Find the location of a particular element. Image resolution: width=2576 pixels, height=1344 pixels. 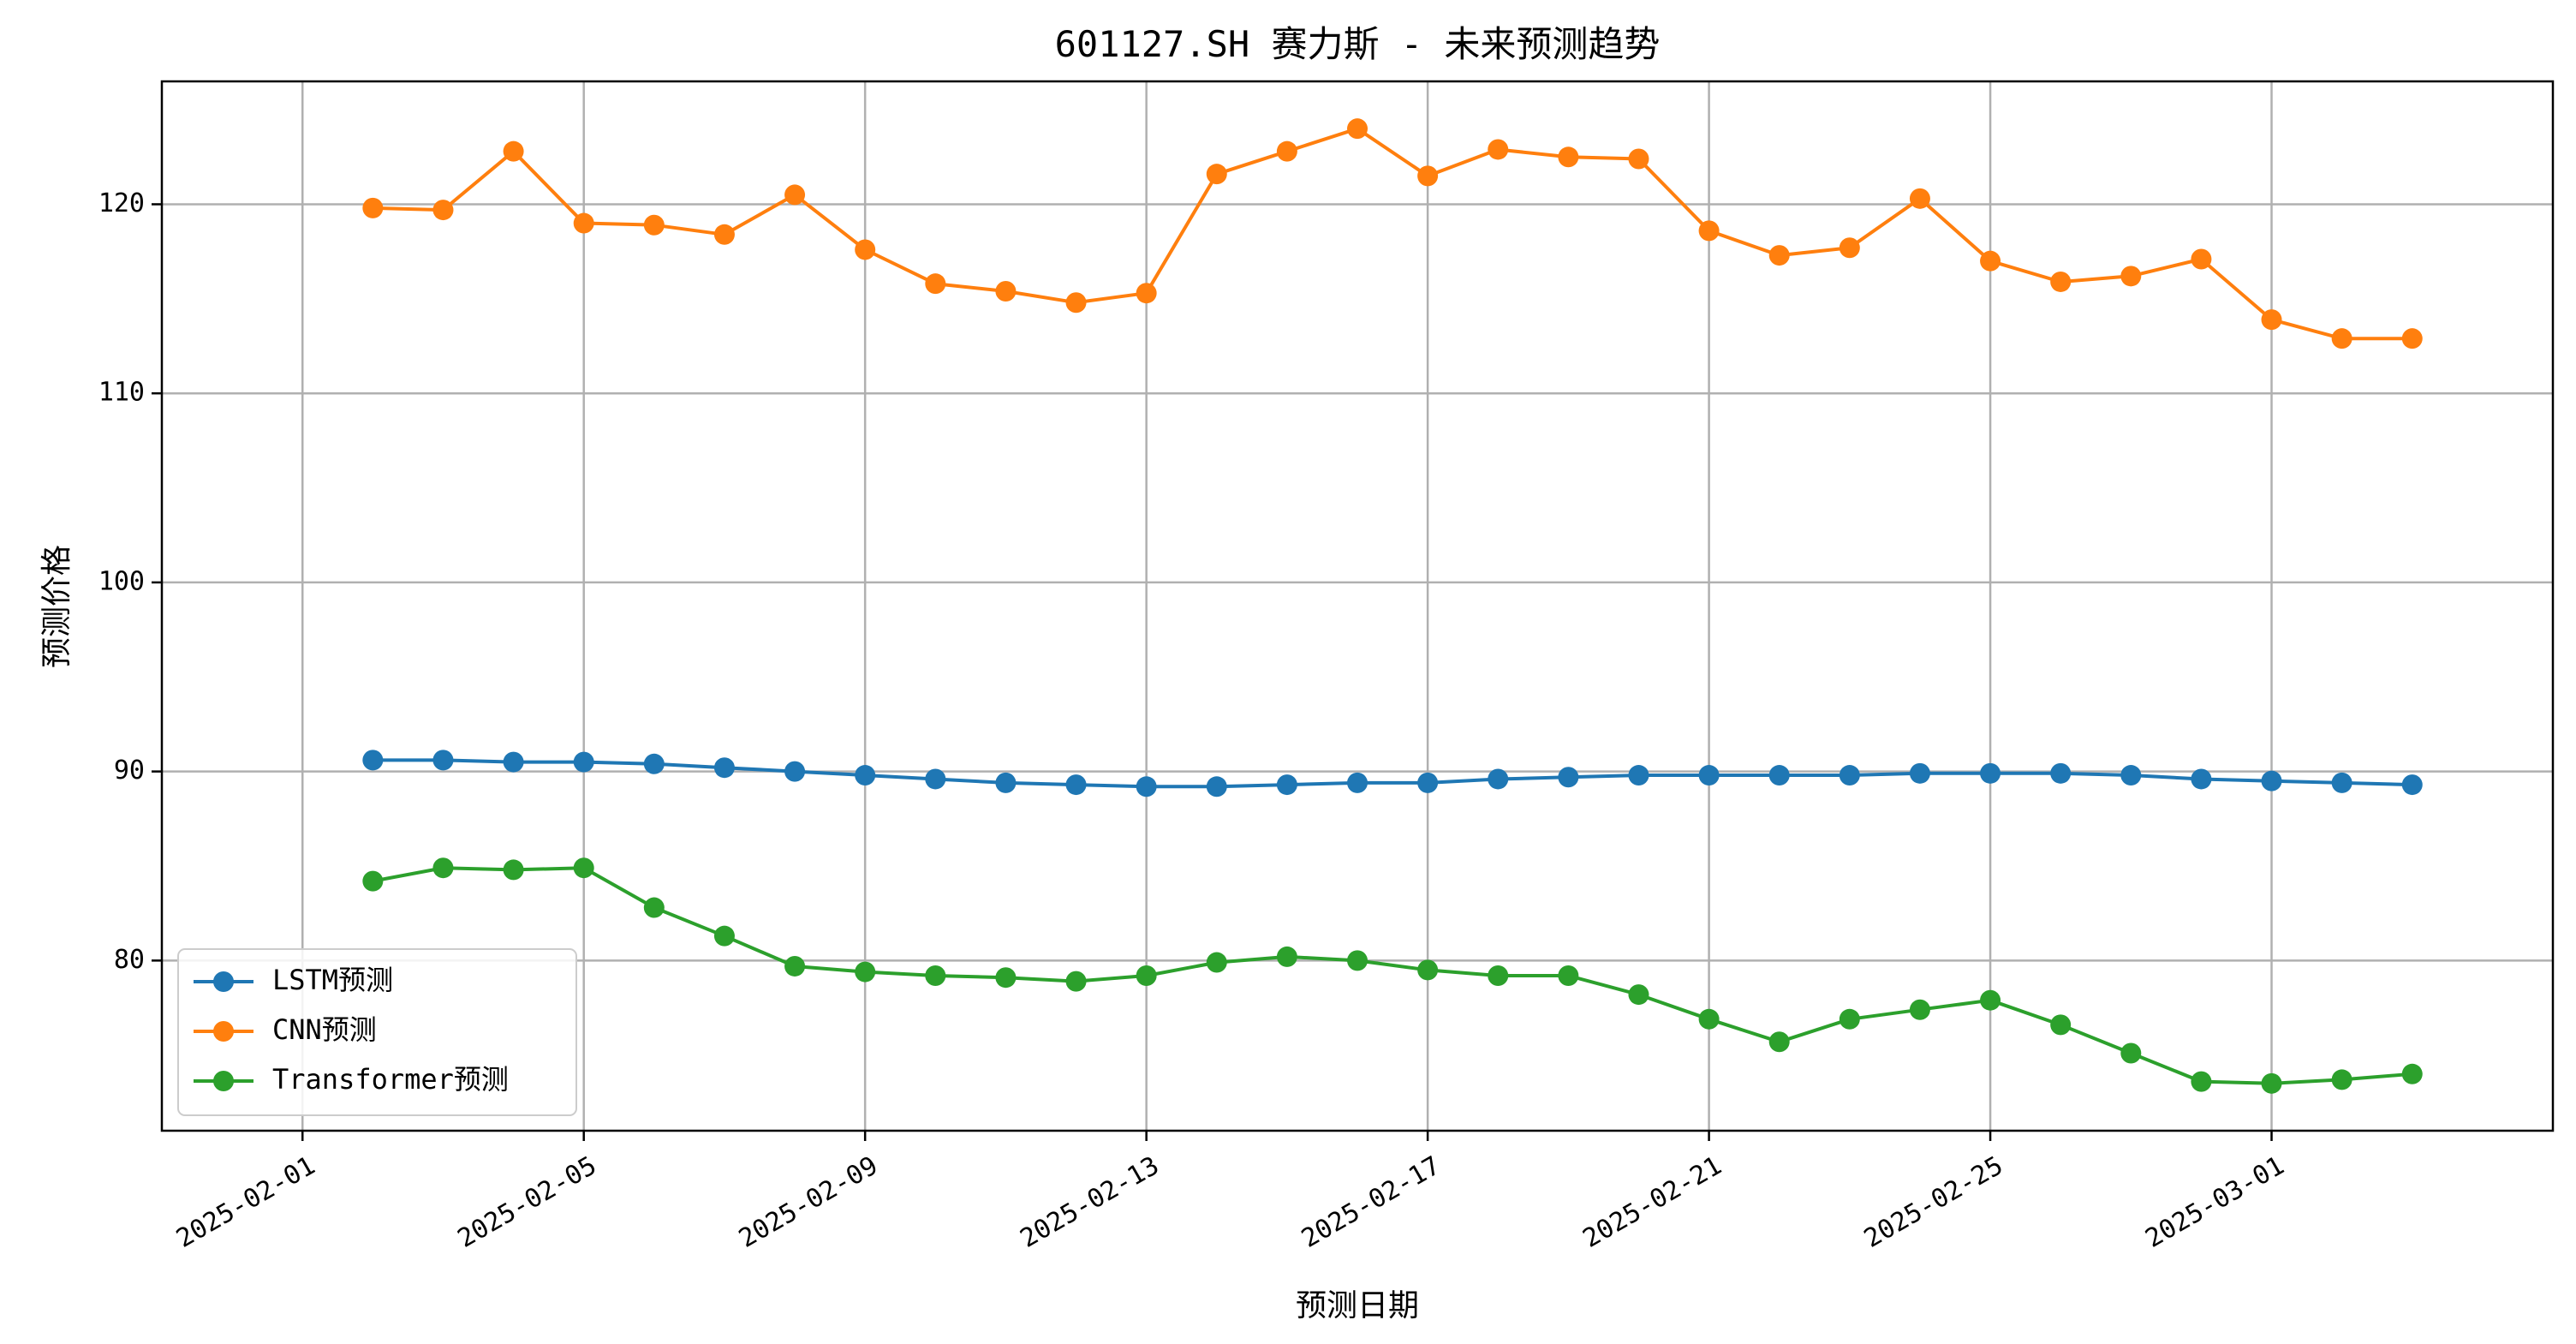

y-tick-label: 120 is located at coordinates (121, 203).